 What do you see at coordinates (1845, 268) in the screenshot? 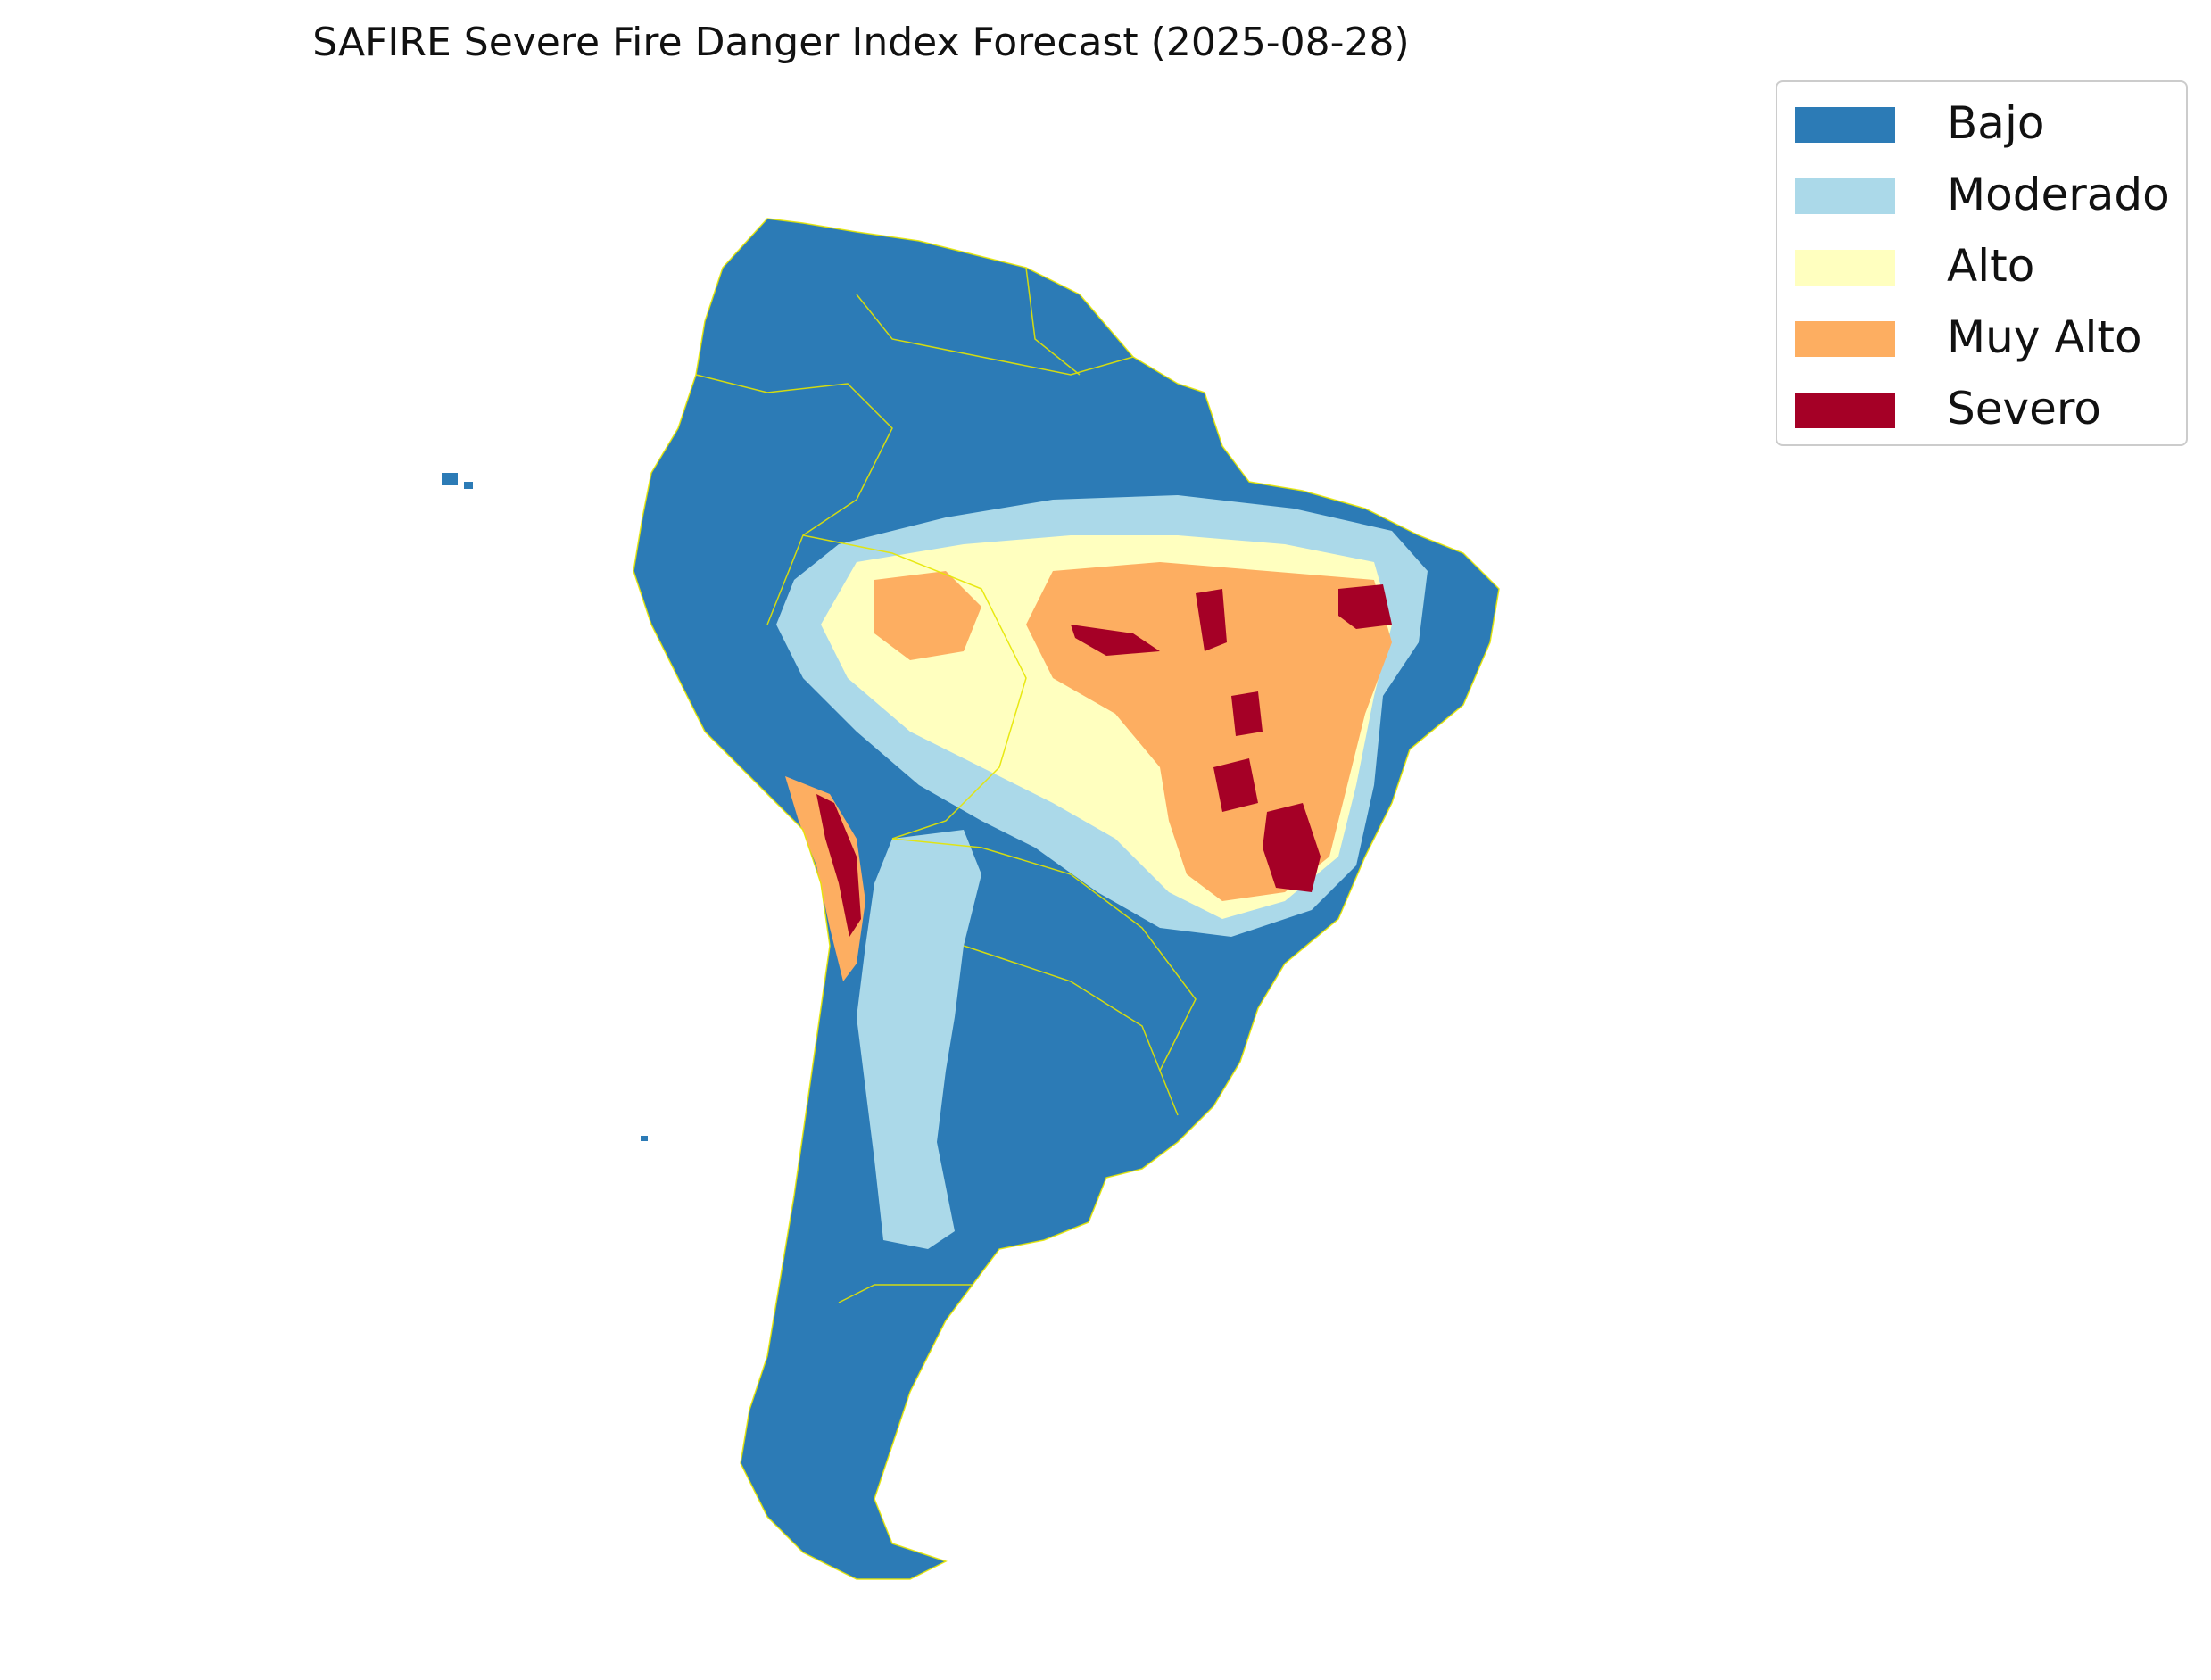
I see `legend-swatch-alto` at bounding box center [1845, 268].